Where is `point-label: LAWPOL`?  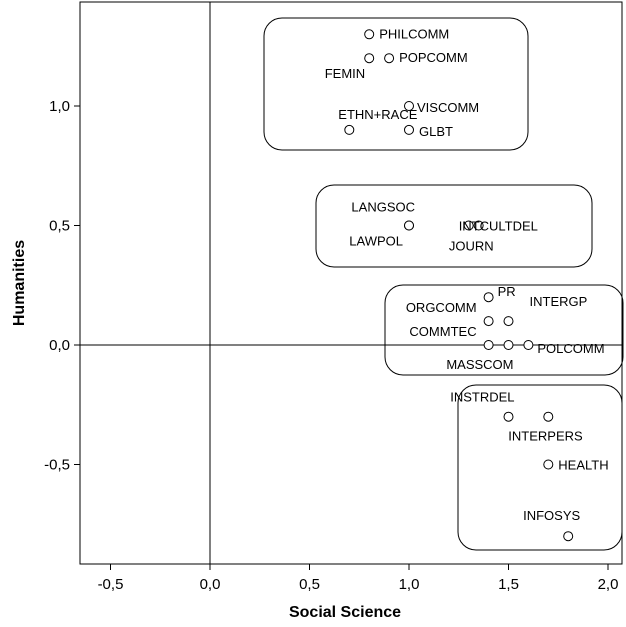
point-label: LAWPOL is located at coordinates (376, 241).